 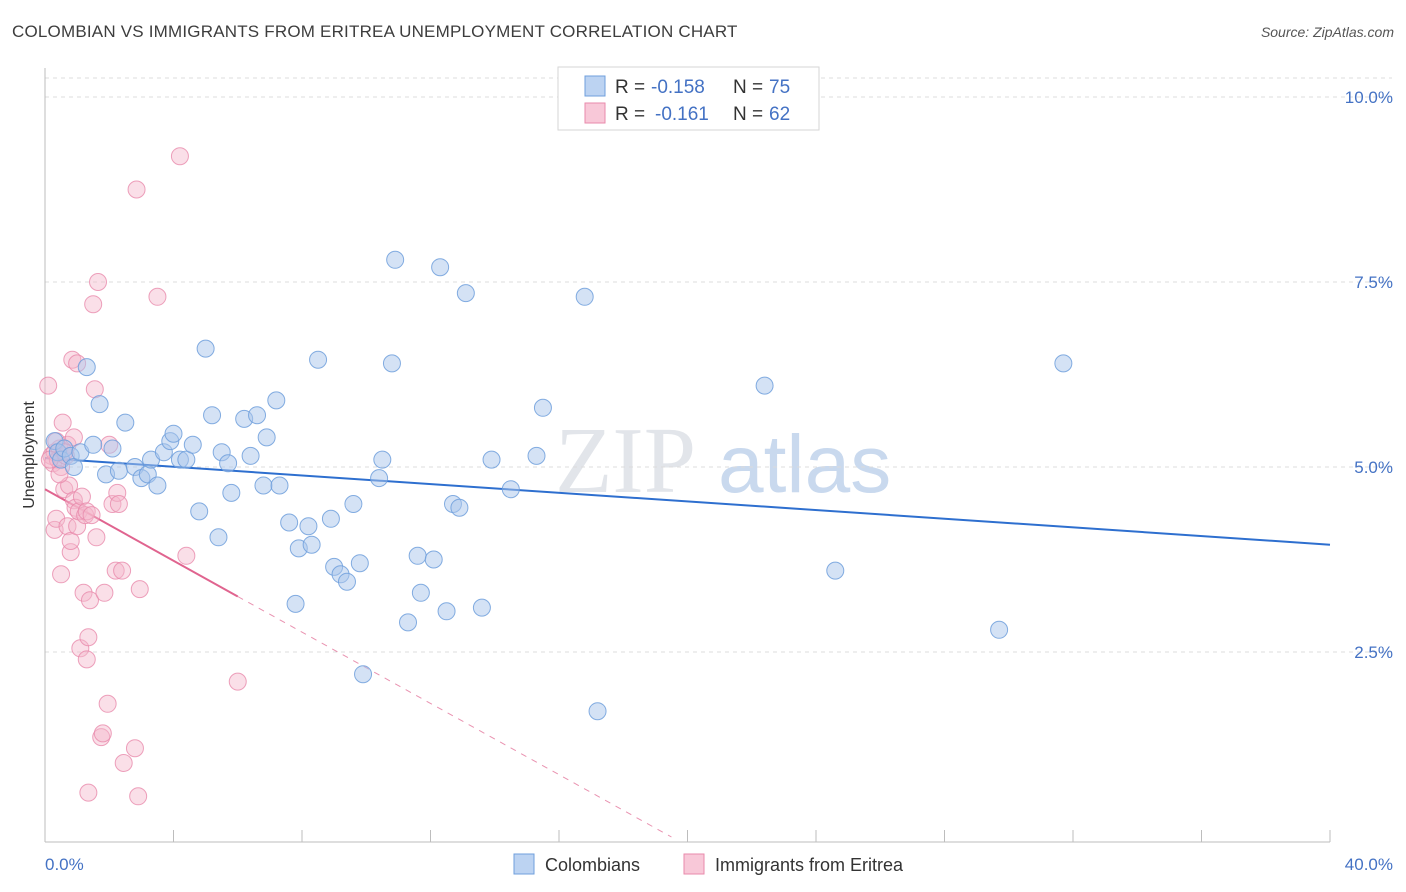 I want to click on legend-row-colombians: R = -0.158 N = 75, so click(x=687, y=86).